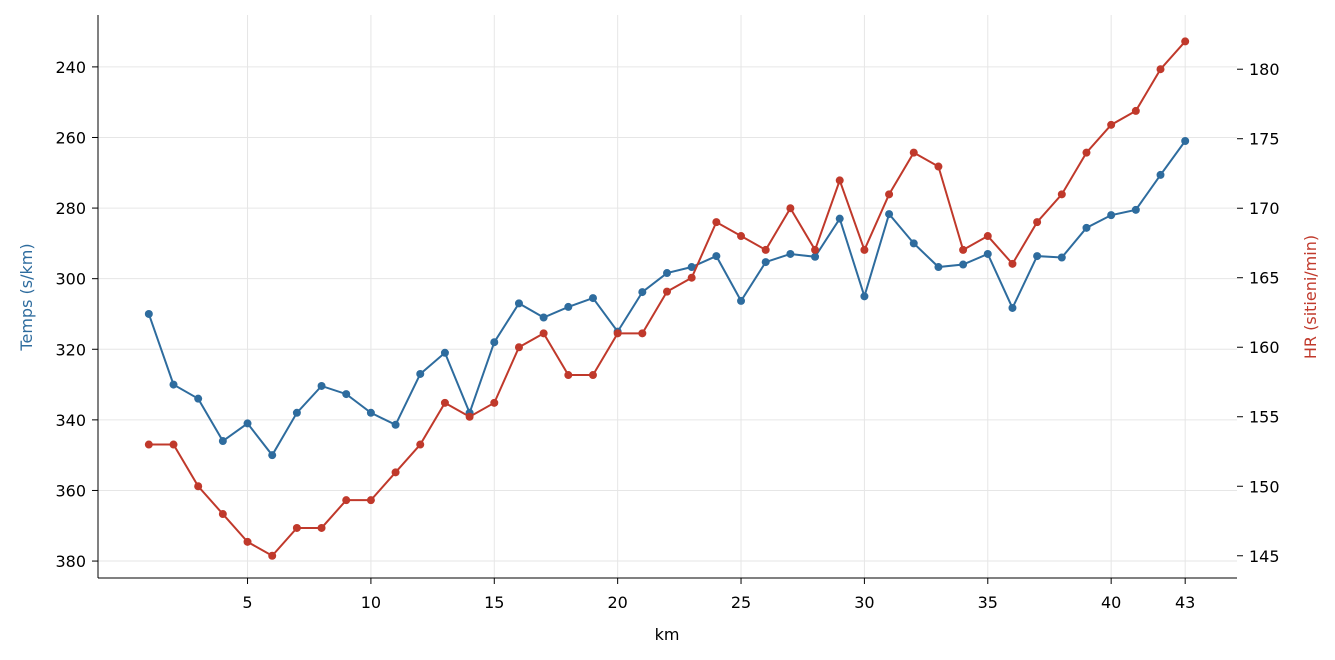  What do you see at coordinates (1264, 556) in the screenshot?
I see `y2-tick-label: 145` at bounding box center [1264, 556].